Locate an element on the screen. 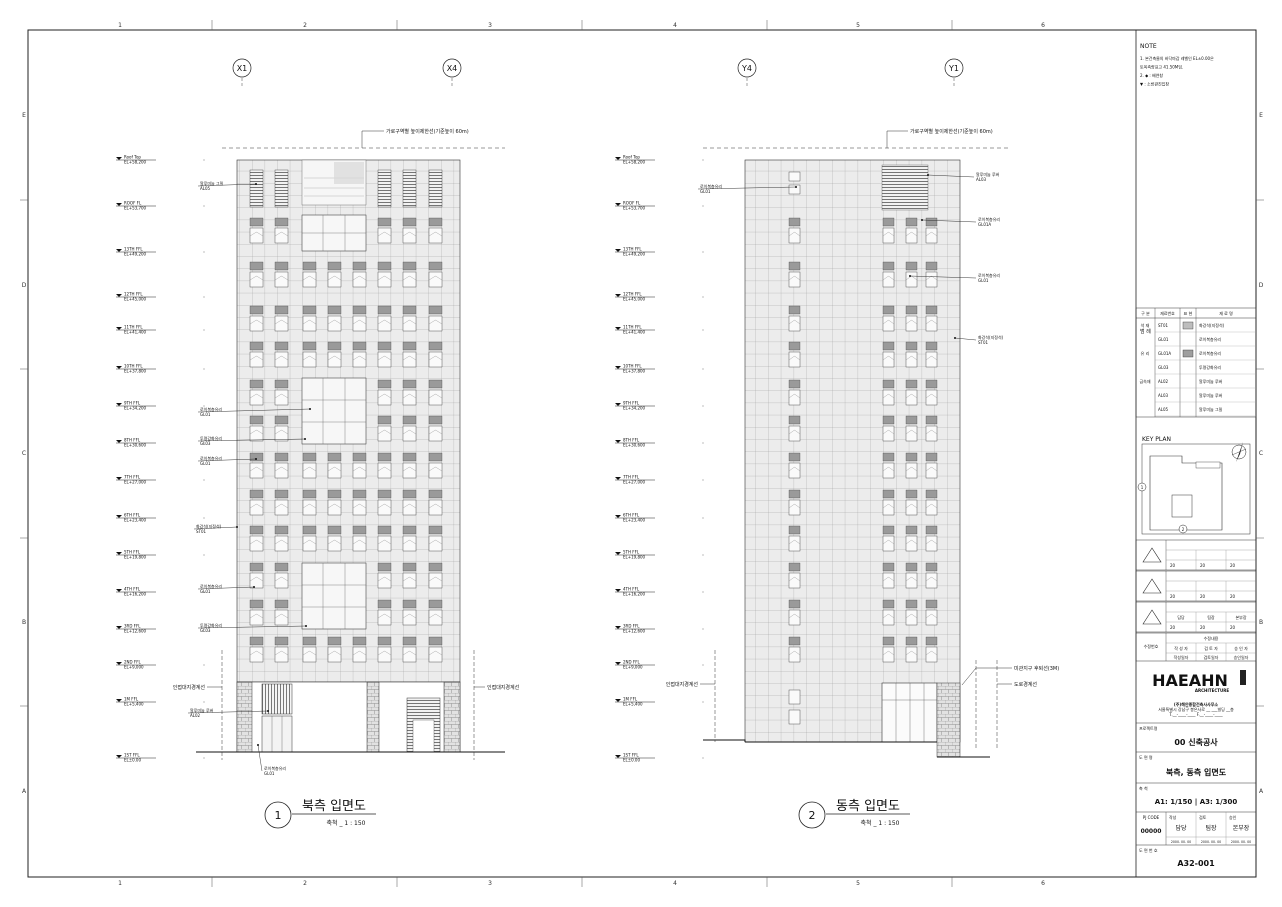 This screenshot has width=1282, height=907. grid-column-label-top: 4 is located at coordinates (675, 25).